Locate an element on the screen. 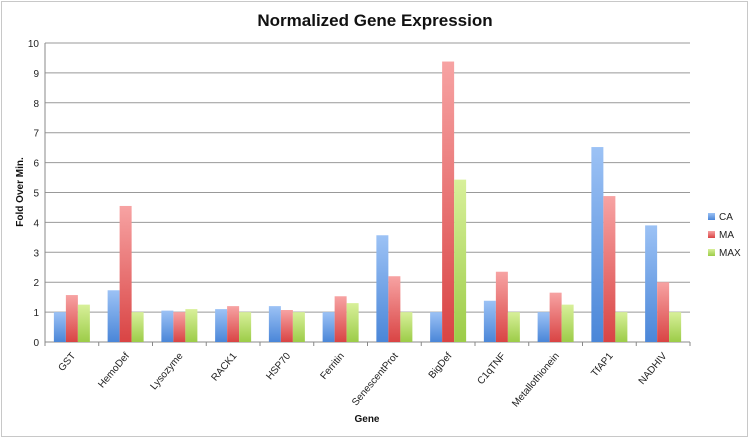  x-tick-label: HemoDef is located at coordinates (114, 371).